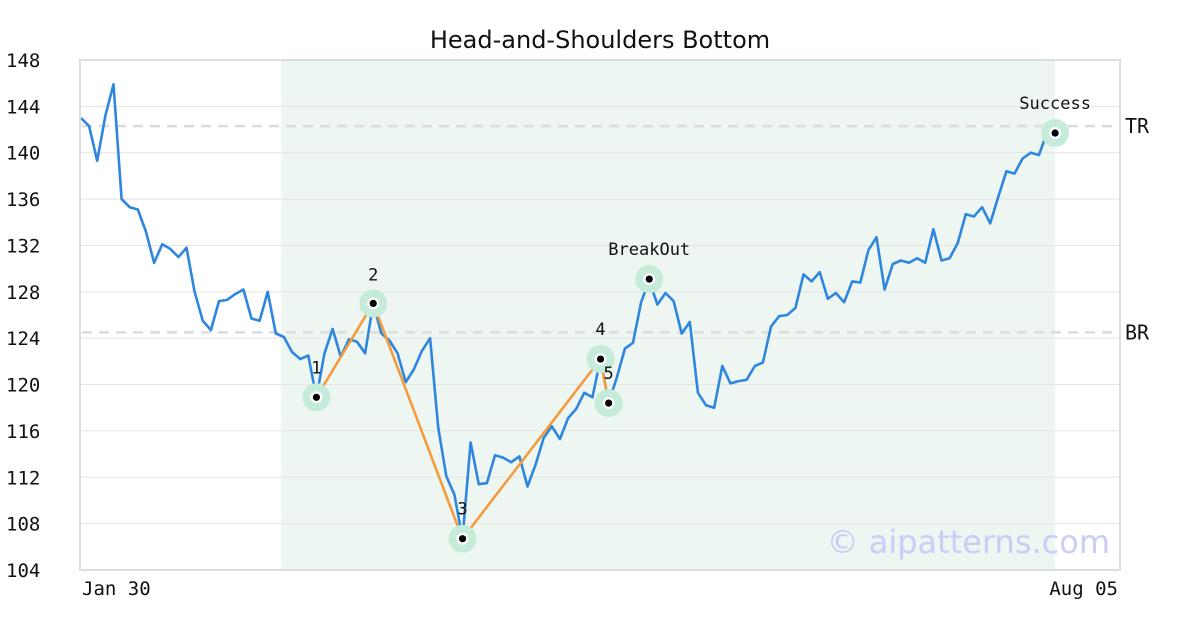  What do you see at coordinates (23, 339) in the screenshot?
I see `y-tick-label: 124` at bounding box center [23, 339].